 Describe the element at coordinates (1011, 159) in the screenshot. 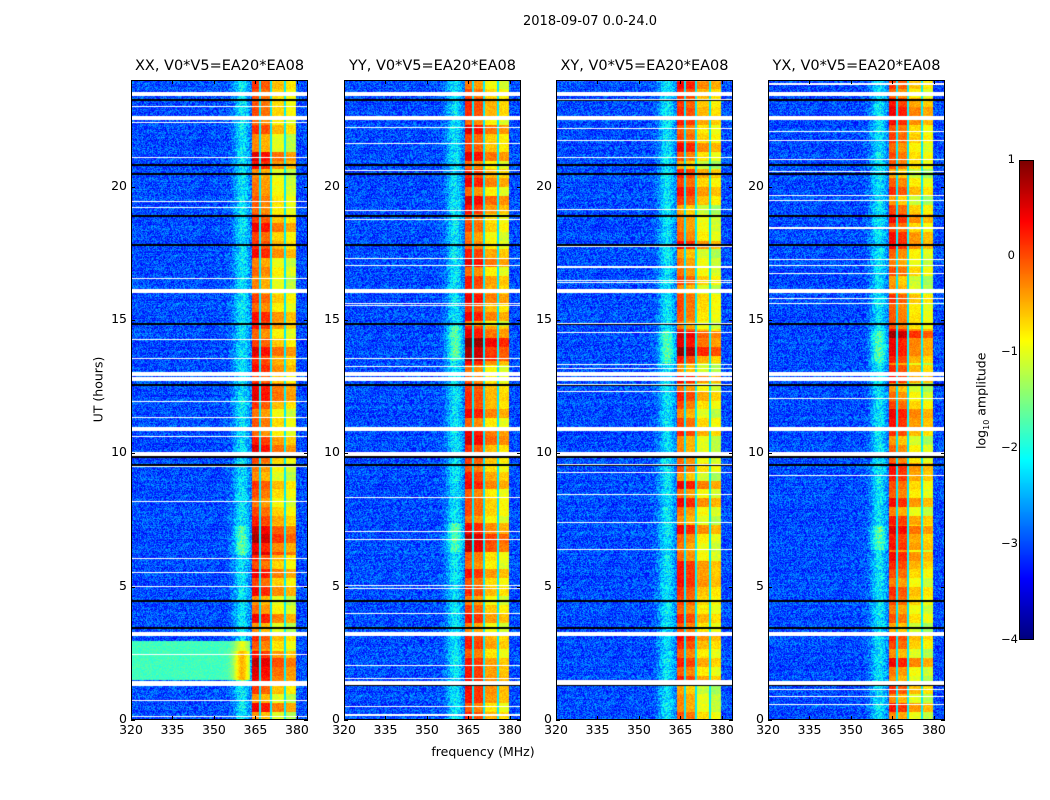

I see `colorbar-tick-label: 1` at that location.